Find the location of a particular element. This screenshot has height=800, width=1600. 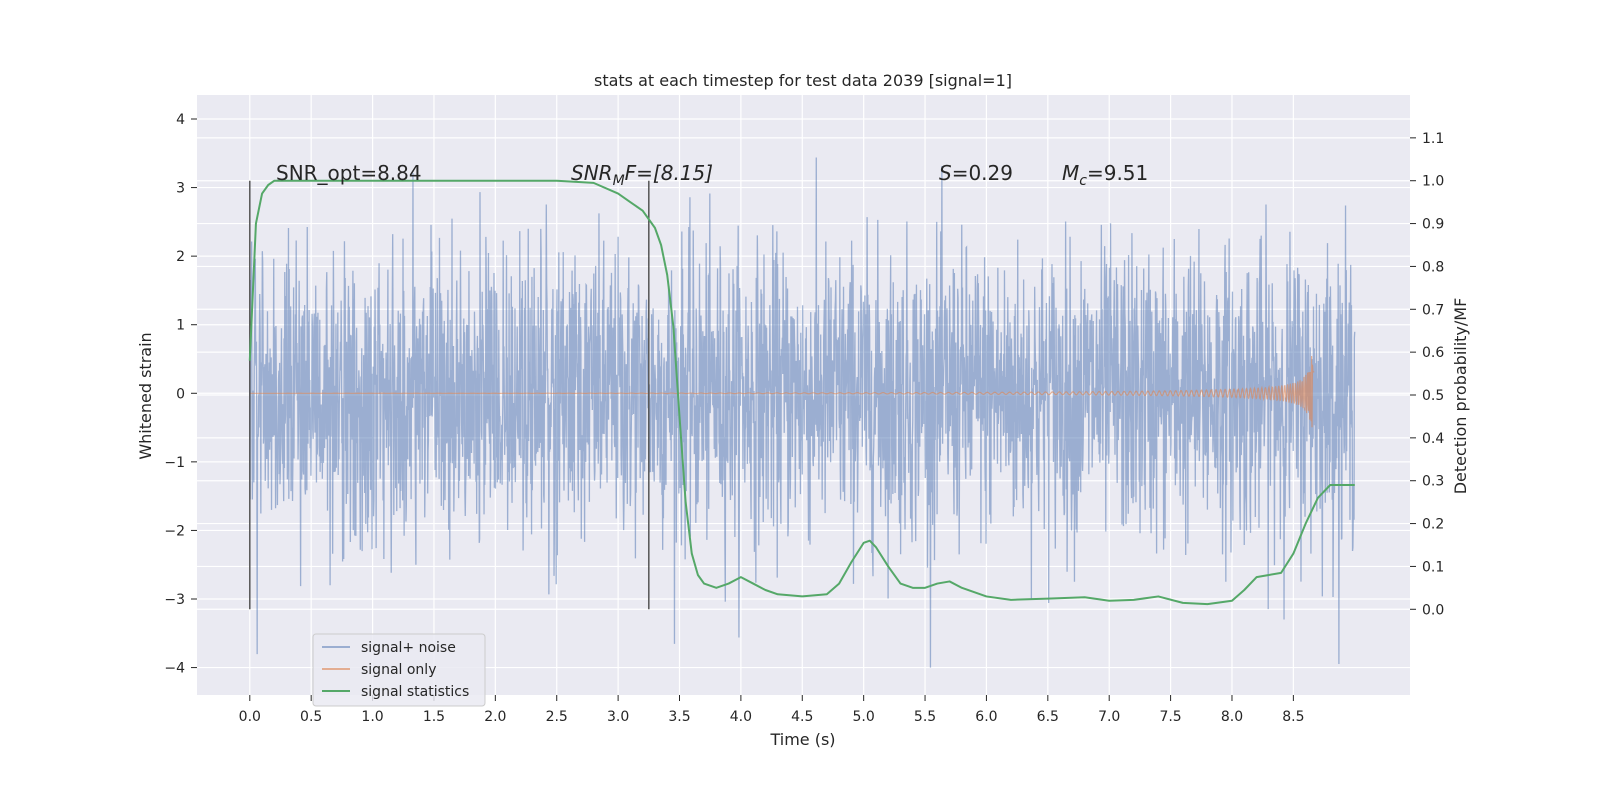

legend-label-signal-only: signal only is located at coordinates (398, 670).